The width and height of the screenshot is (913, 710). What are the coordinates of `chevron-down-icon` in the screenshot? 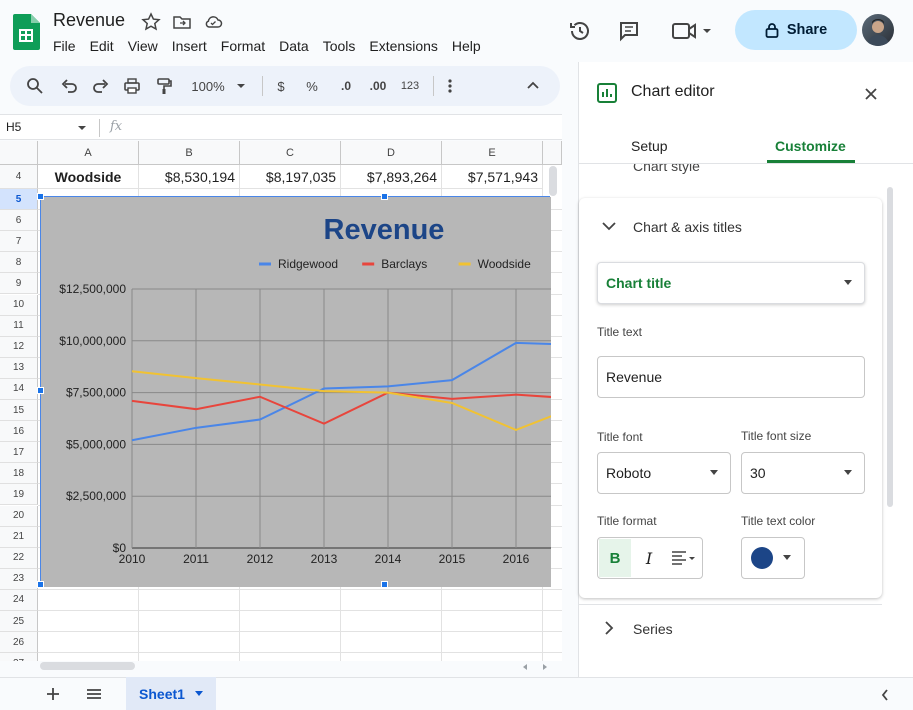 It's located at (609, 226).